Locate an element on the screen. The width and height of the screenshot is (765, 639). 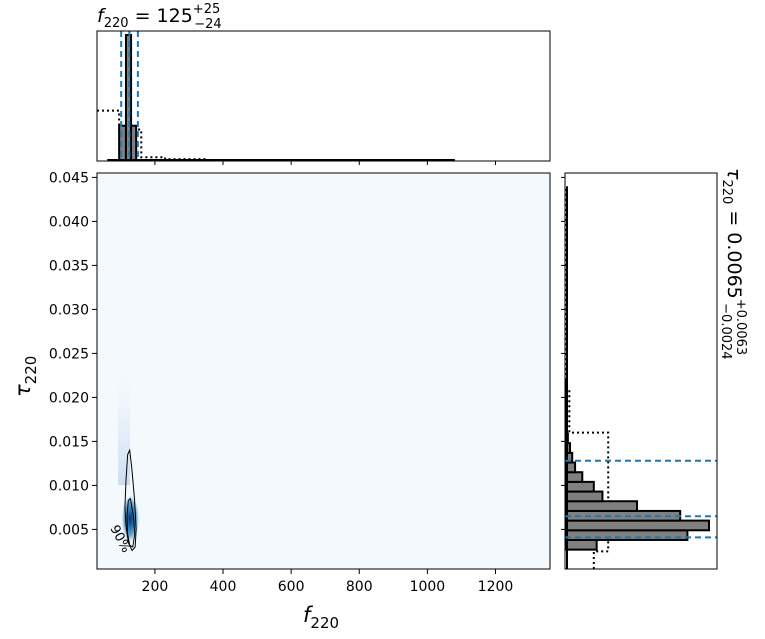
x-axis-label: f220 is located at coordinates (321, 617).